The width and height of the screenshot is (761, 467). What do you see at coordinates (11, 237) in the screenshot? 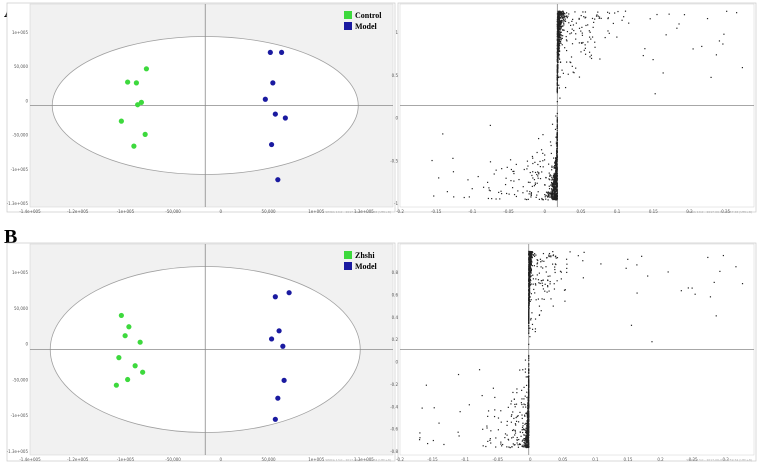
I see `panel-label-b: B` at bounding box center [11, 237].